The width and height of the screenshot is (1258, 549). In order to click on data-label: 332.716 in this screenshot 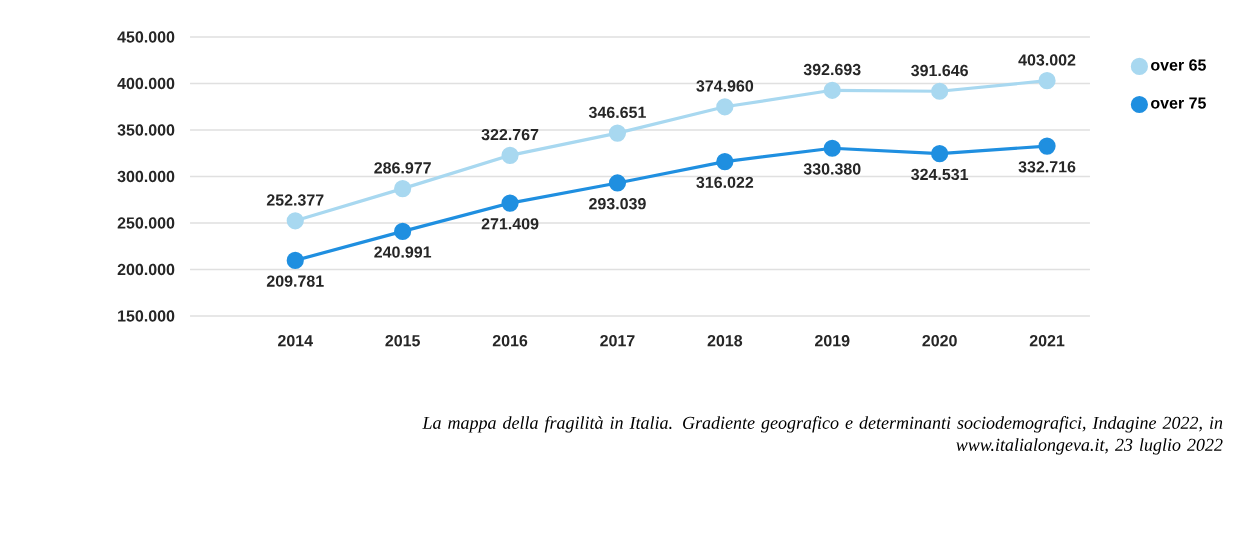, I will do `click(1047, 167)`.